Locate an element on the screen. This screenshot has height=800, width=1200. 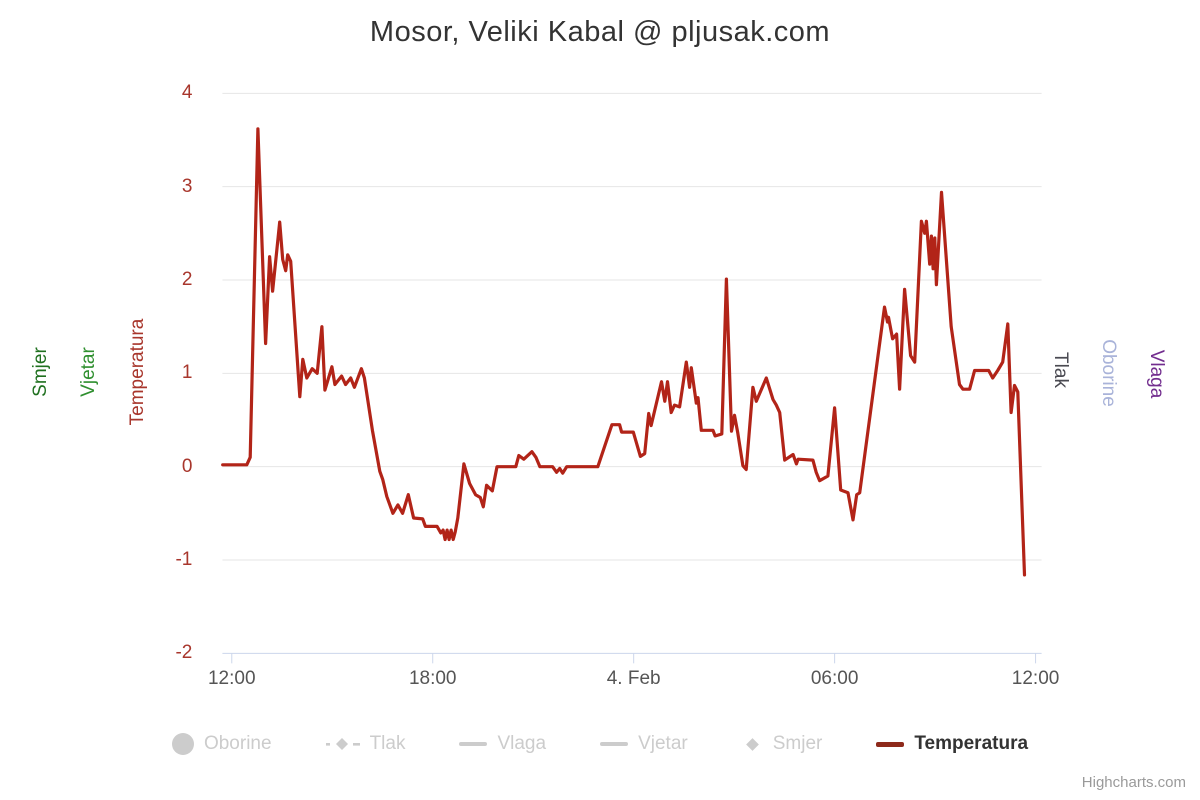
legend-item-label: Smjer is located at coordinates (797, 743).